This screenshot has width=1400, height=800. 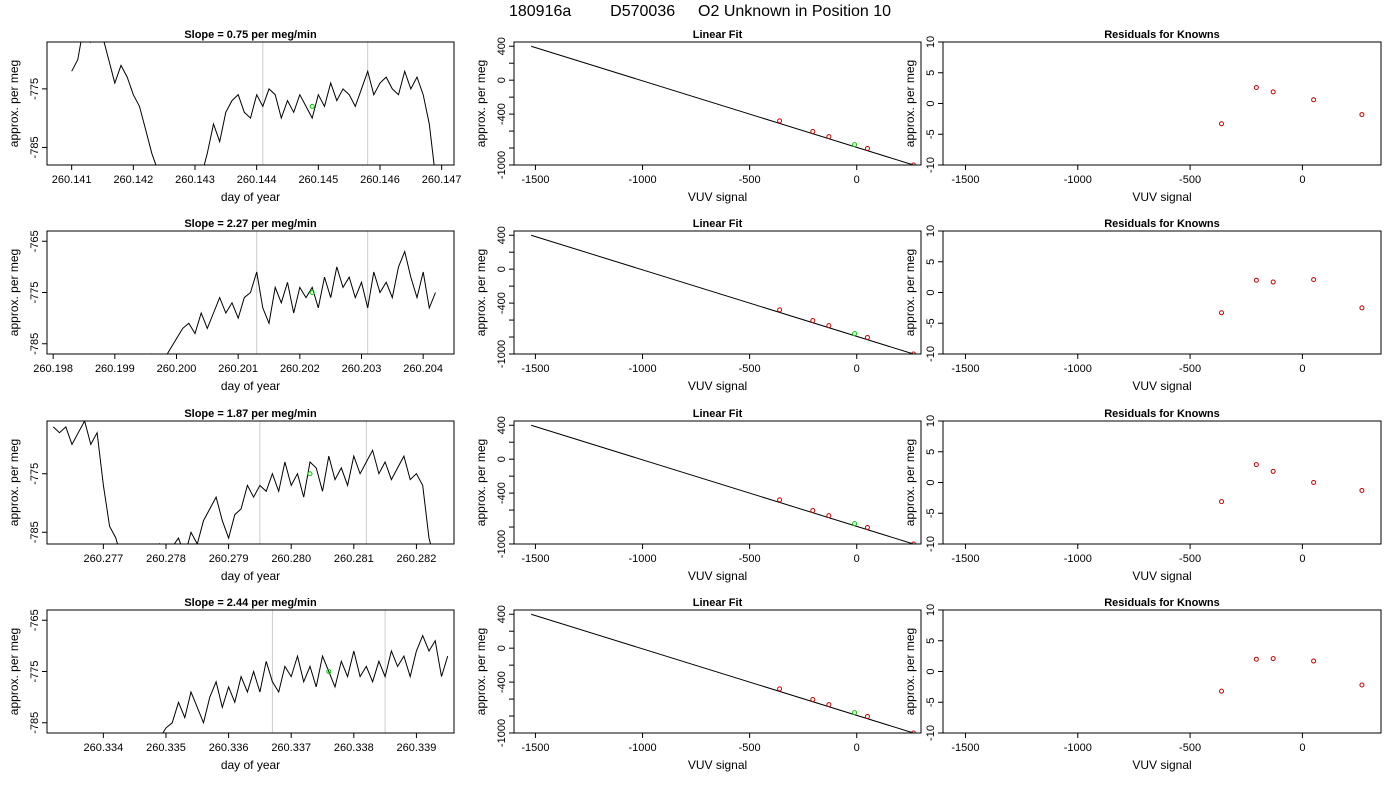 What do you see at coordinates (238, 369) in the screenshot?
I see `x-tick-label: 260.201` at bounding box center [238, 369].